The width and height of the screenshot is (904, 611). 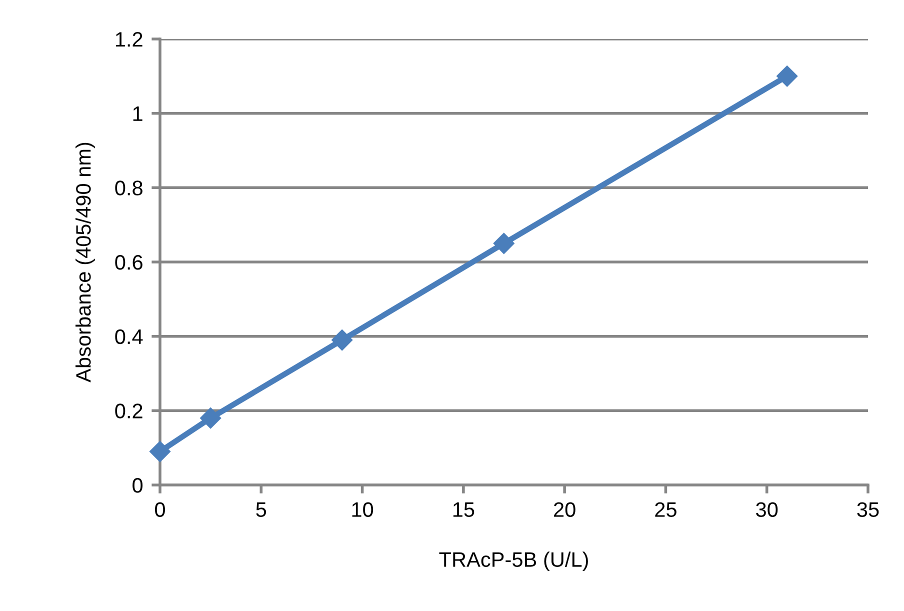 What do you see at coordinates (128, 411) in the screenshot?
I see `y-tick-label: 0.2` at bounding box center [128, 411].